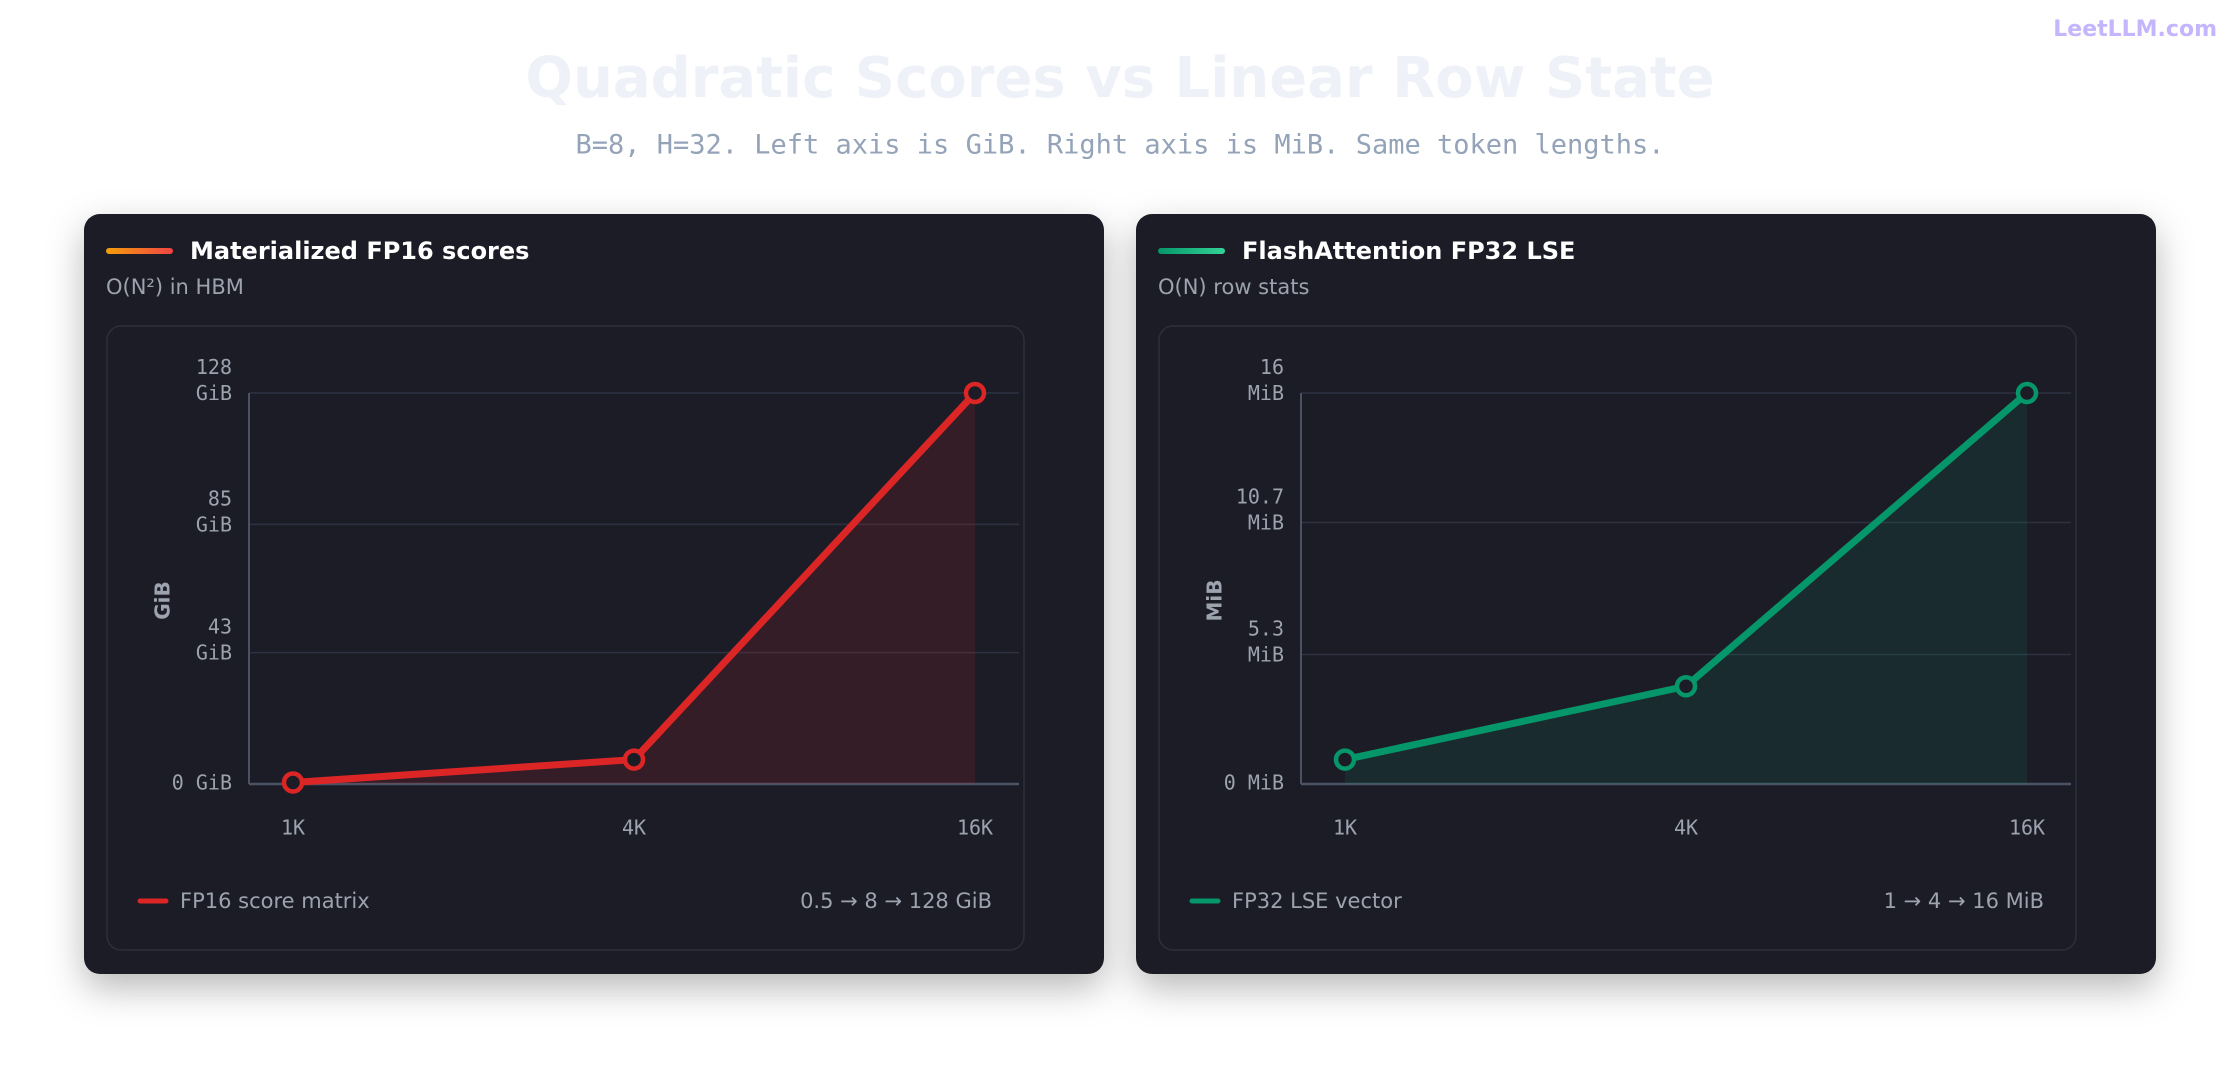  Describe the element at coordinates (1266, 380) in the screenshot. I see `y-tick-label: 16 MiB` at that location.